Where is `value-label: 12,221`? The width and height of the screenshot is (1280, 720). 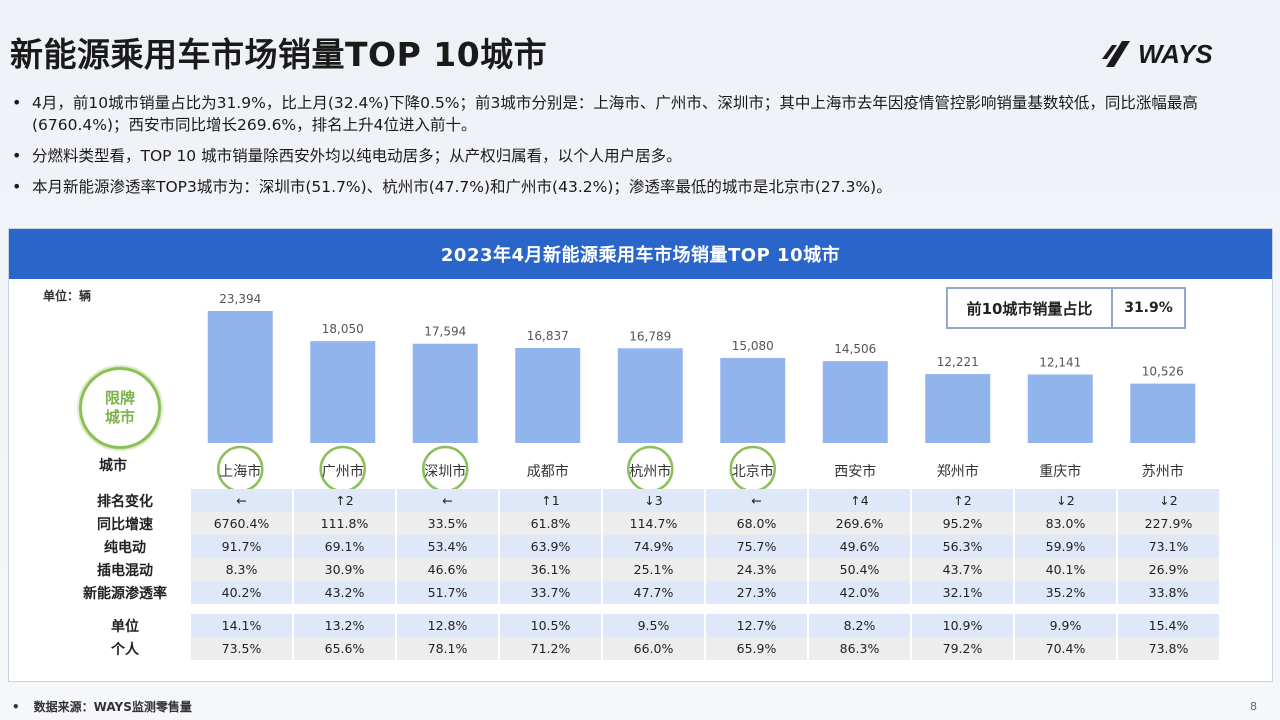 value-label: 12,221 is located at coordinates (958, 362).